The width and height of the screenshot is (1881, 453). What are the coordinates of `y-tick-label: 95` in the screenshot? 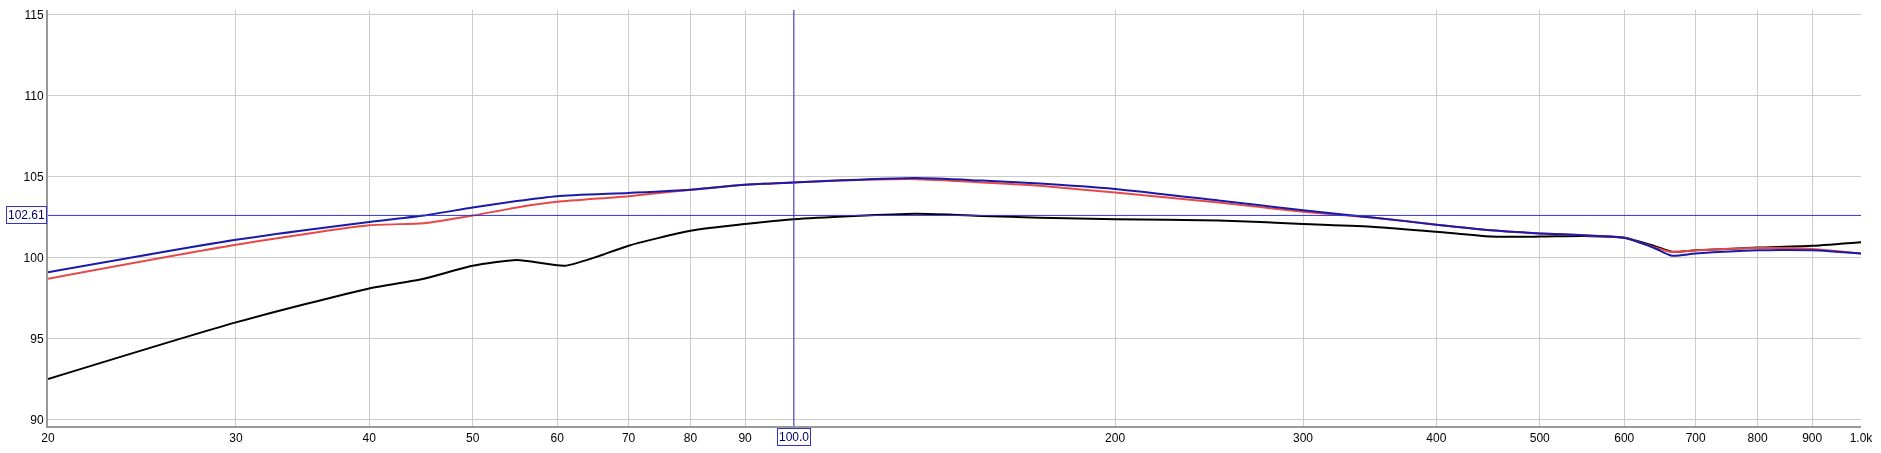 It's located at (37, 338).